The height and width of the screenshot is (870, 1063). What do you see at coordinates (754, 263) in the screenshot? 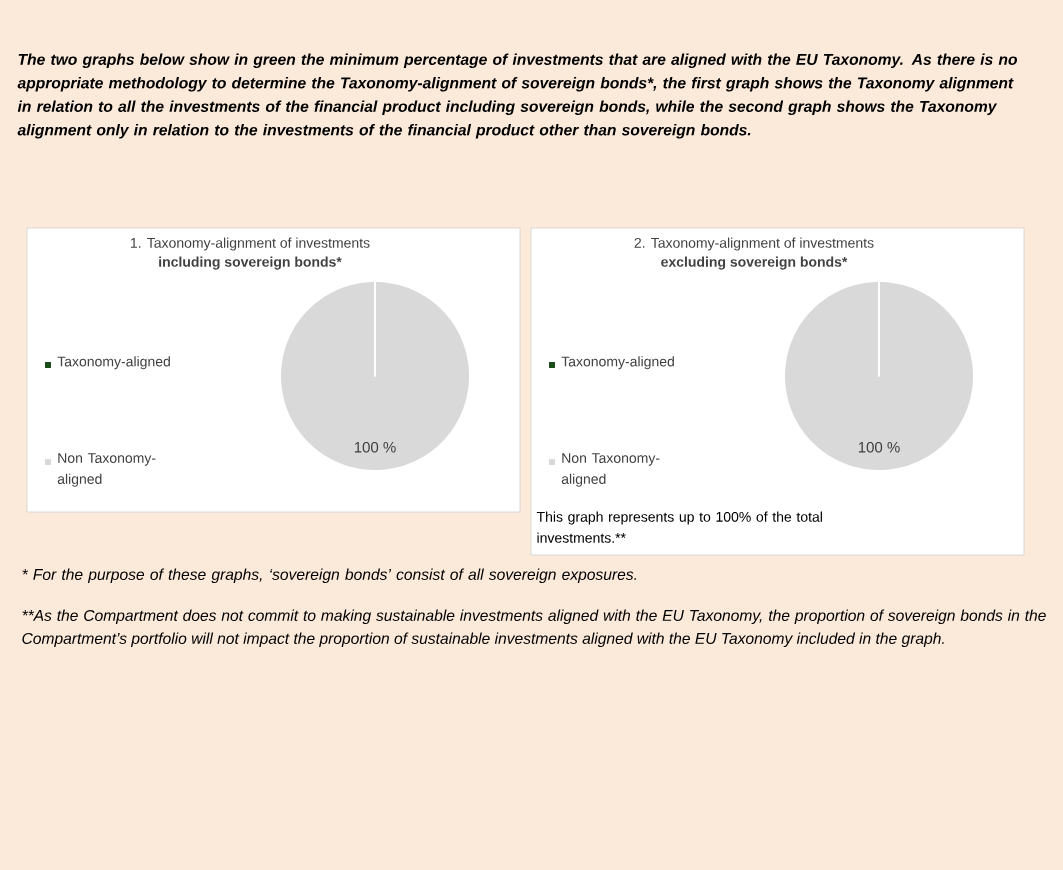
I see `chart-subtitle: excluding sovereign bonds*` at bounding box center [754, 263].